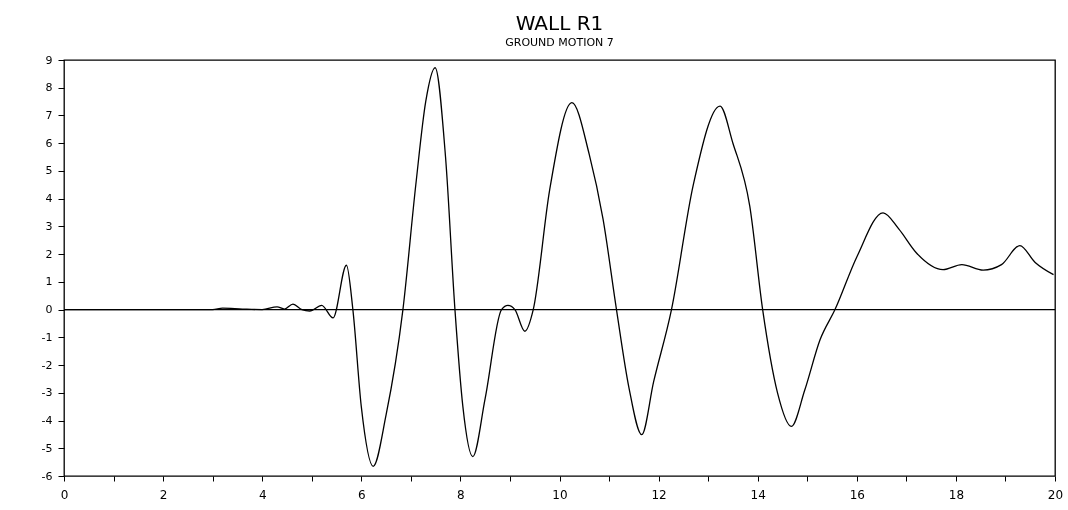 Image resolution: width=1068 pixels, height=510 pixels. I want to click on y-tick-label: -1, so click(47, 337).